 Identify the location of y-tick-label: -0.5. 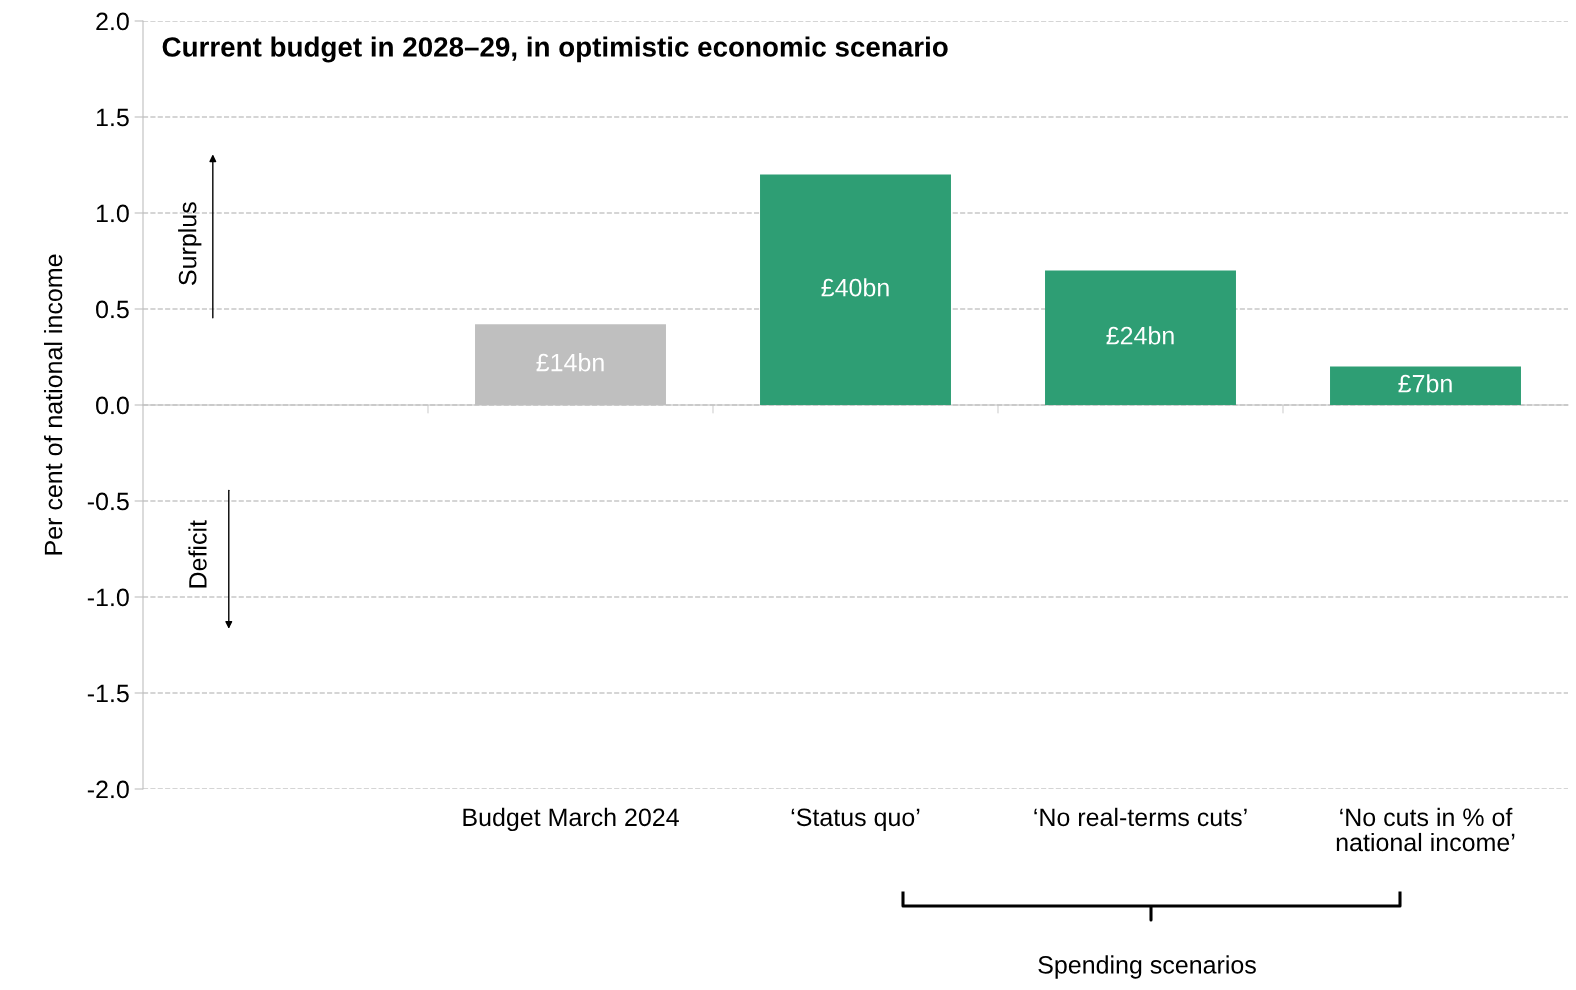
(108, 501).